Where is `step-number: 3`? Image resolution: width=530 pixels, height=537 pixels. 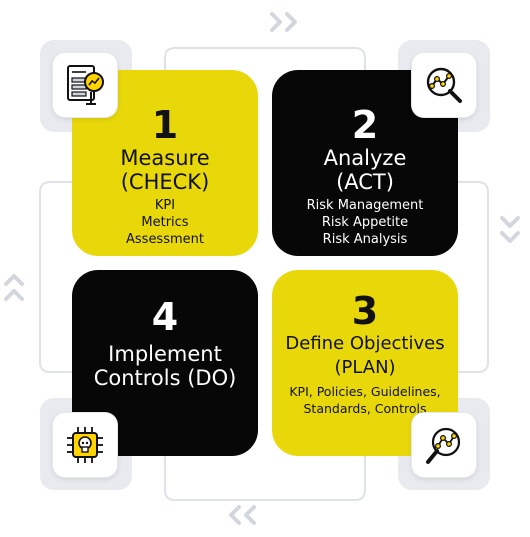
step-number: 3 is located at coordinates (365, 311).